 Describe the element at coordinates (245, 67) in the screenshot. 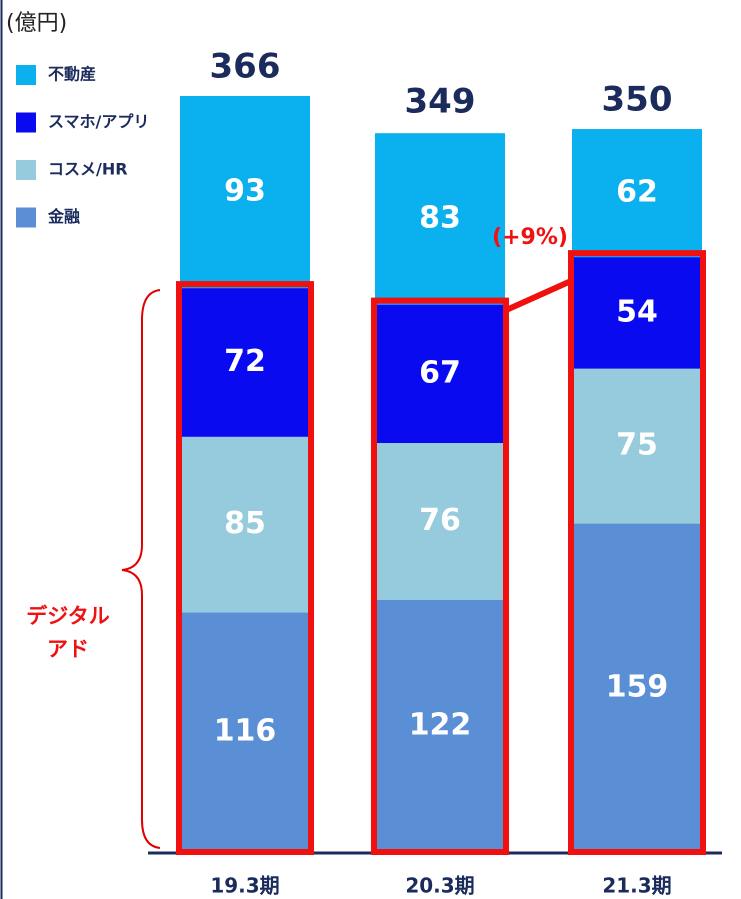

I see `total-label: 366` at that location.